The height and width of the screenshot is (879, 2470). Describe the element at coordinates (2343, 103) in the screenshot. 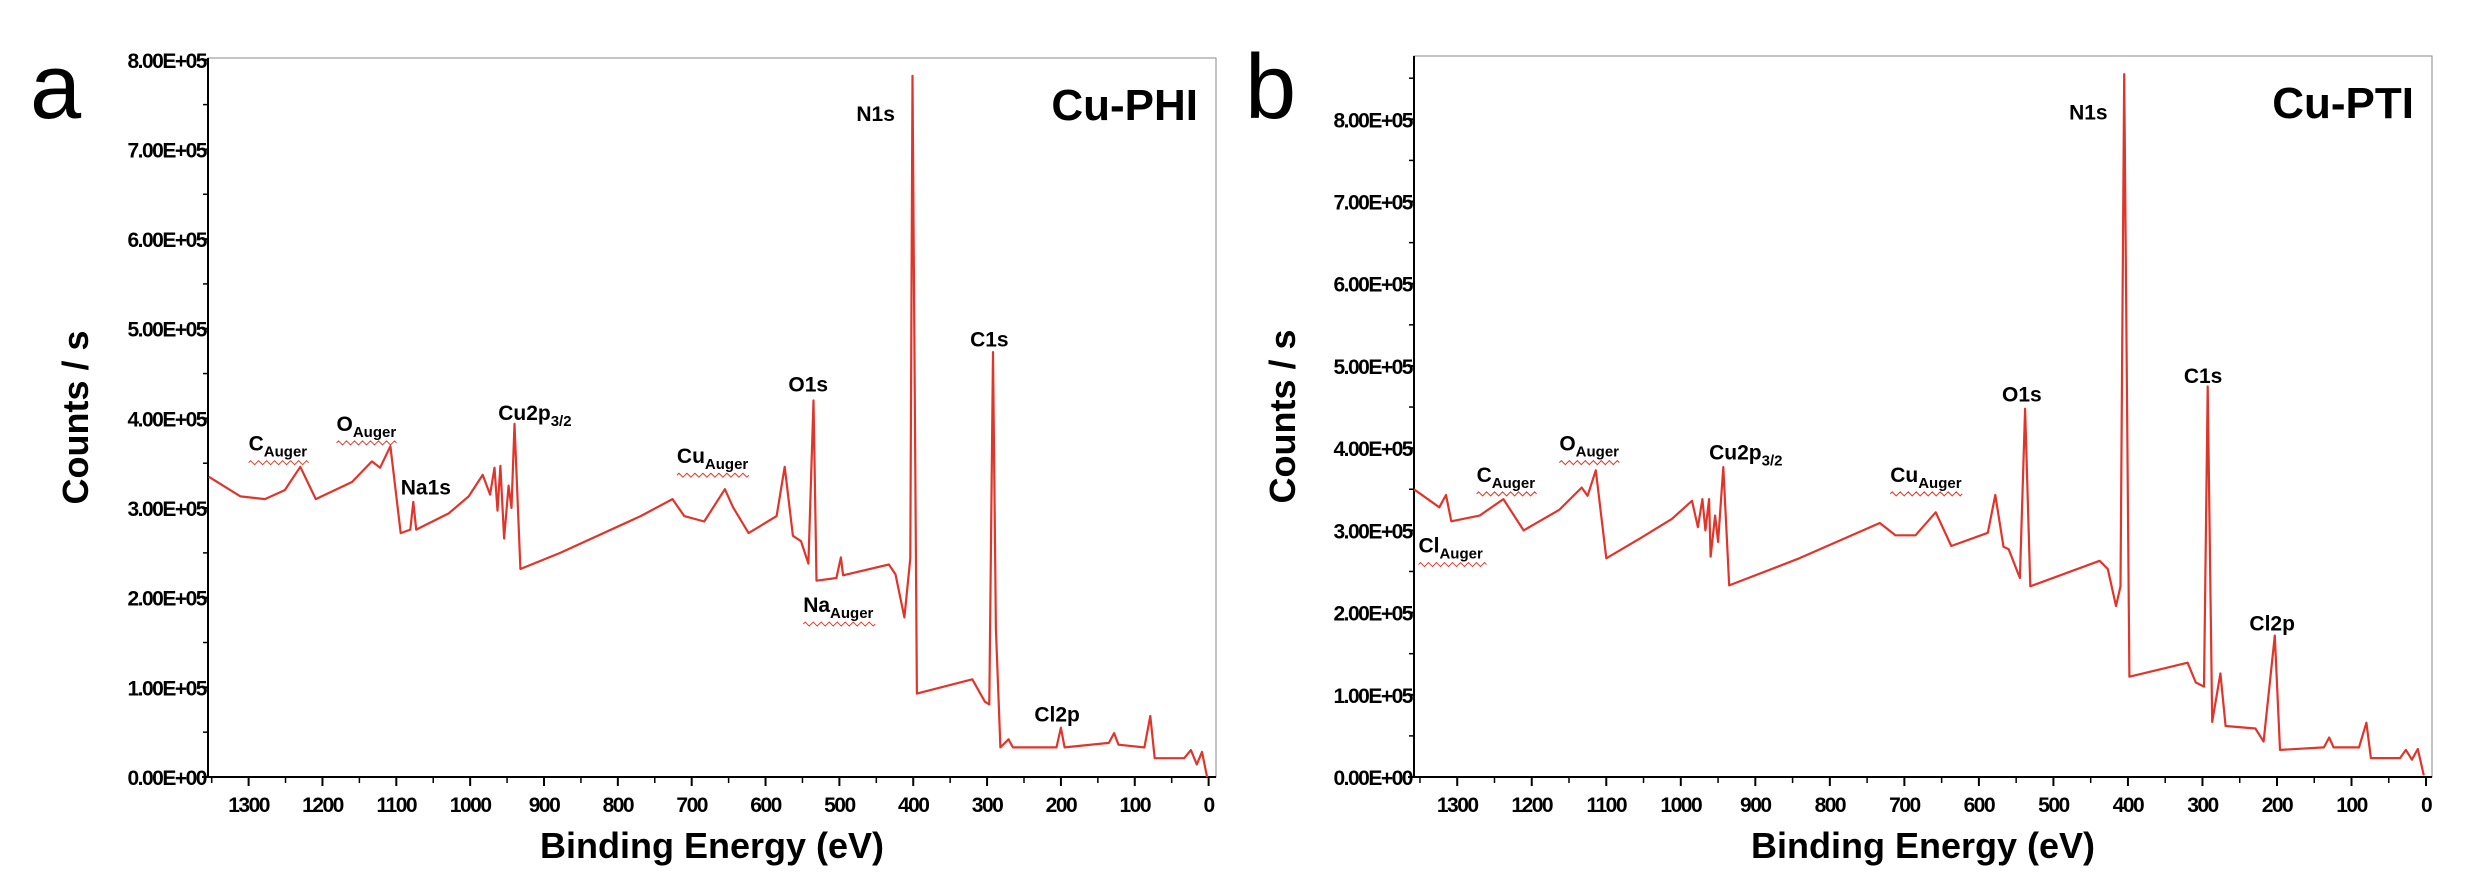

I see `panel-title: Cu-PTI` at that location.